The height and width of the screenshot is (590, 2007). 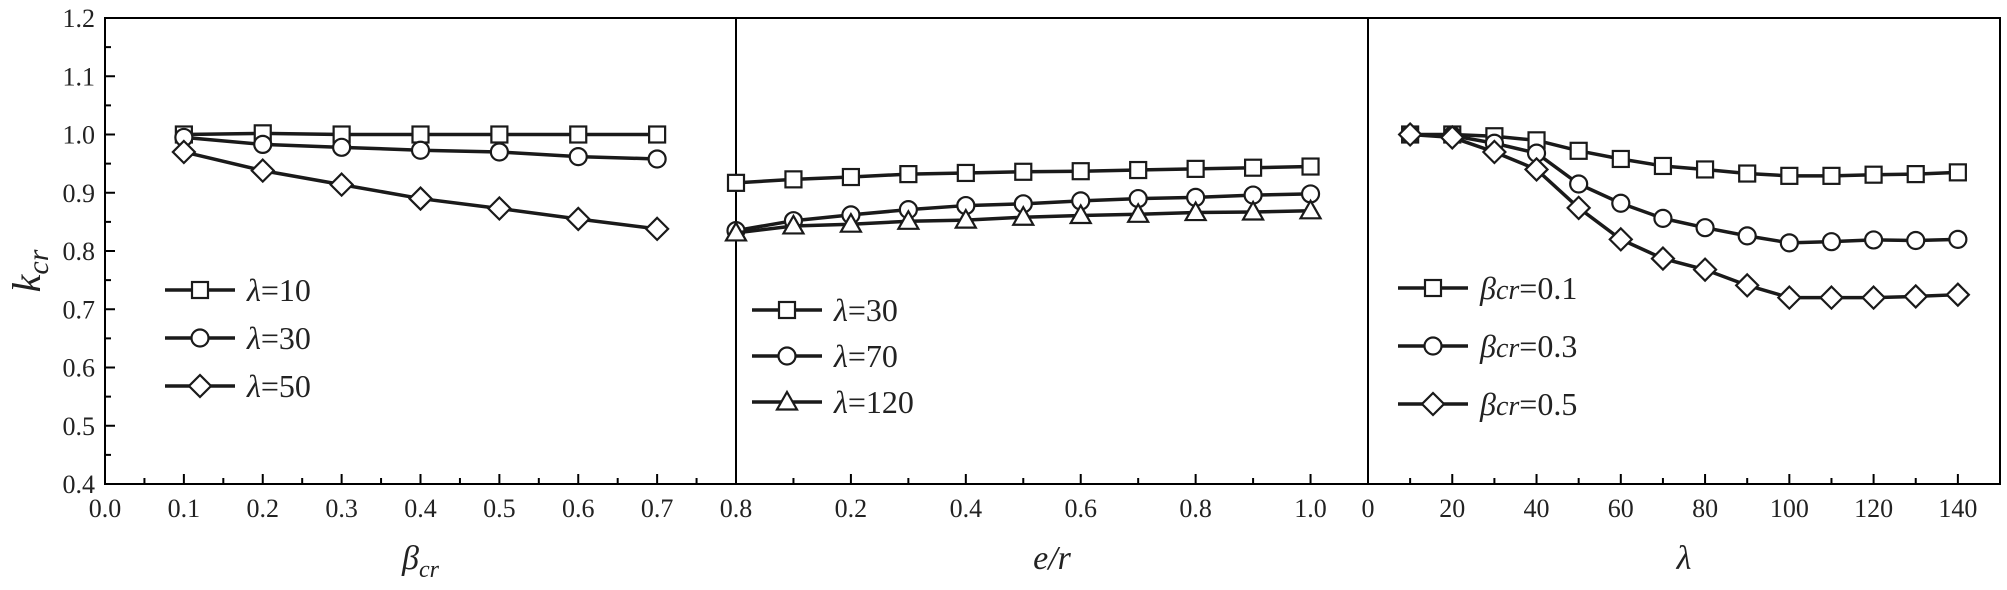 What do you see at coordinates (420, 561) in the screenshot?
I see `x-axis-title: βcr` at bounding box center [420, 561].